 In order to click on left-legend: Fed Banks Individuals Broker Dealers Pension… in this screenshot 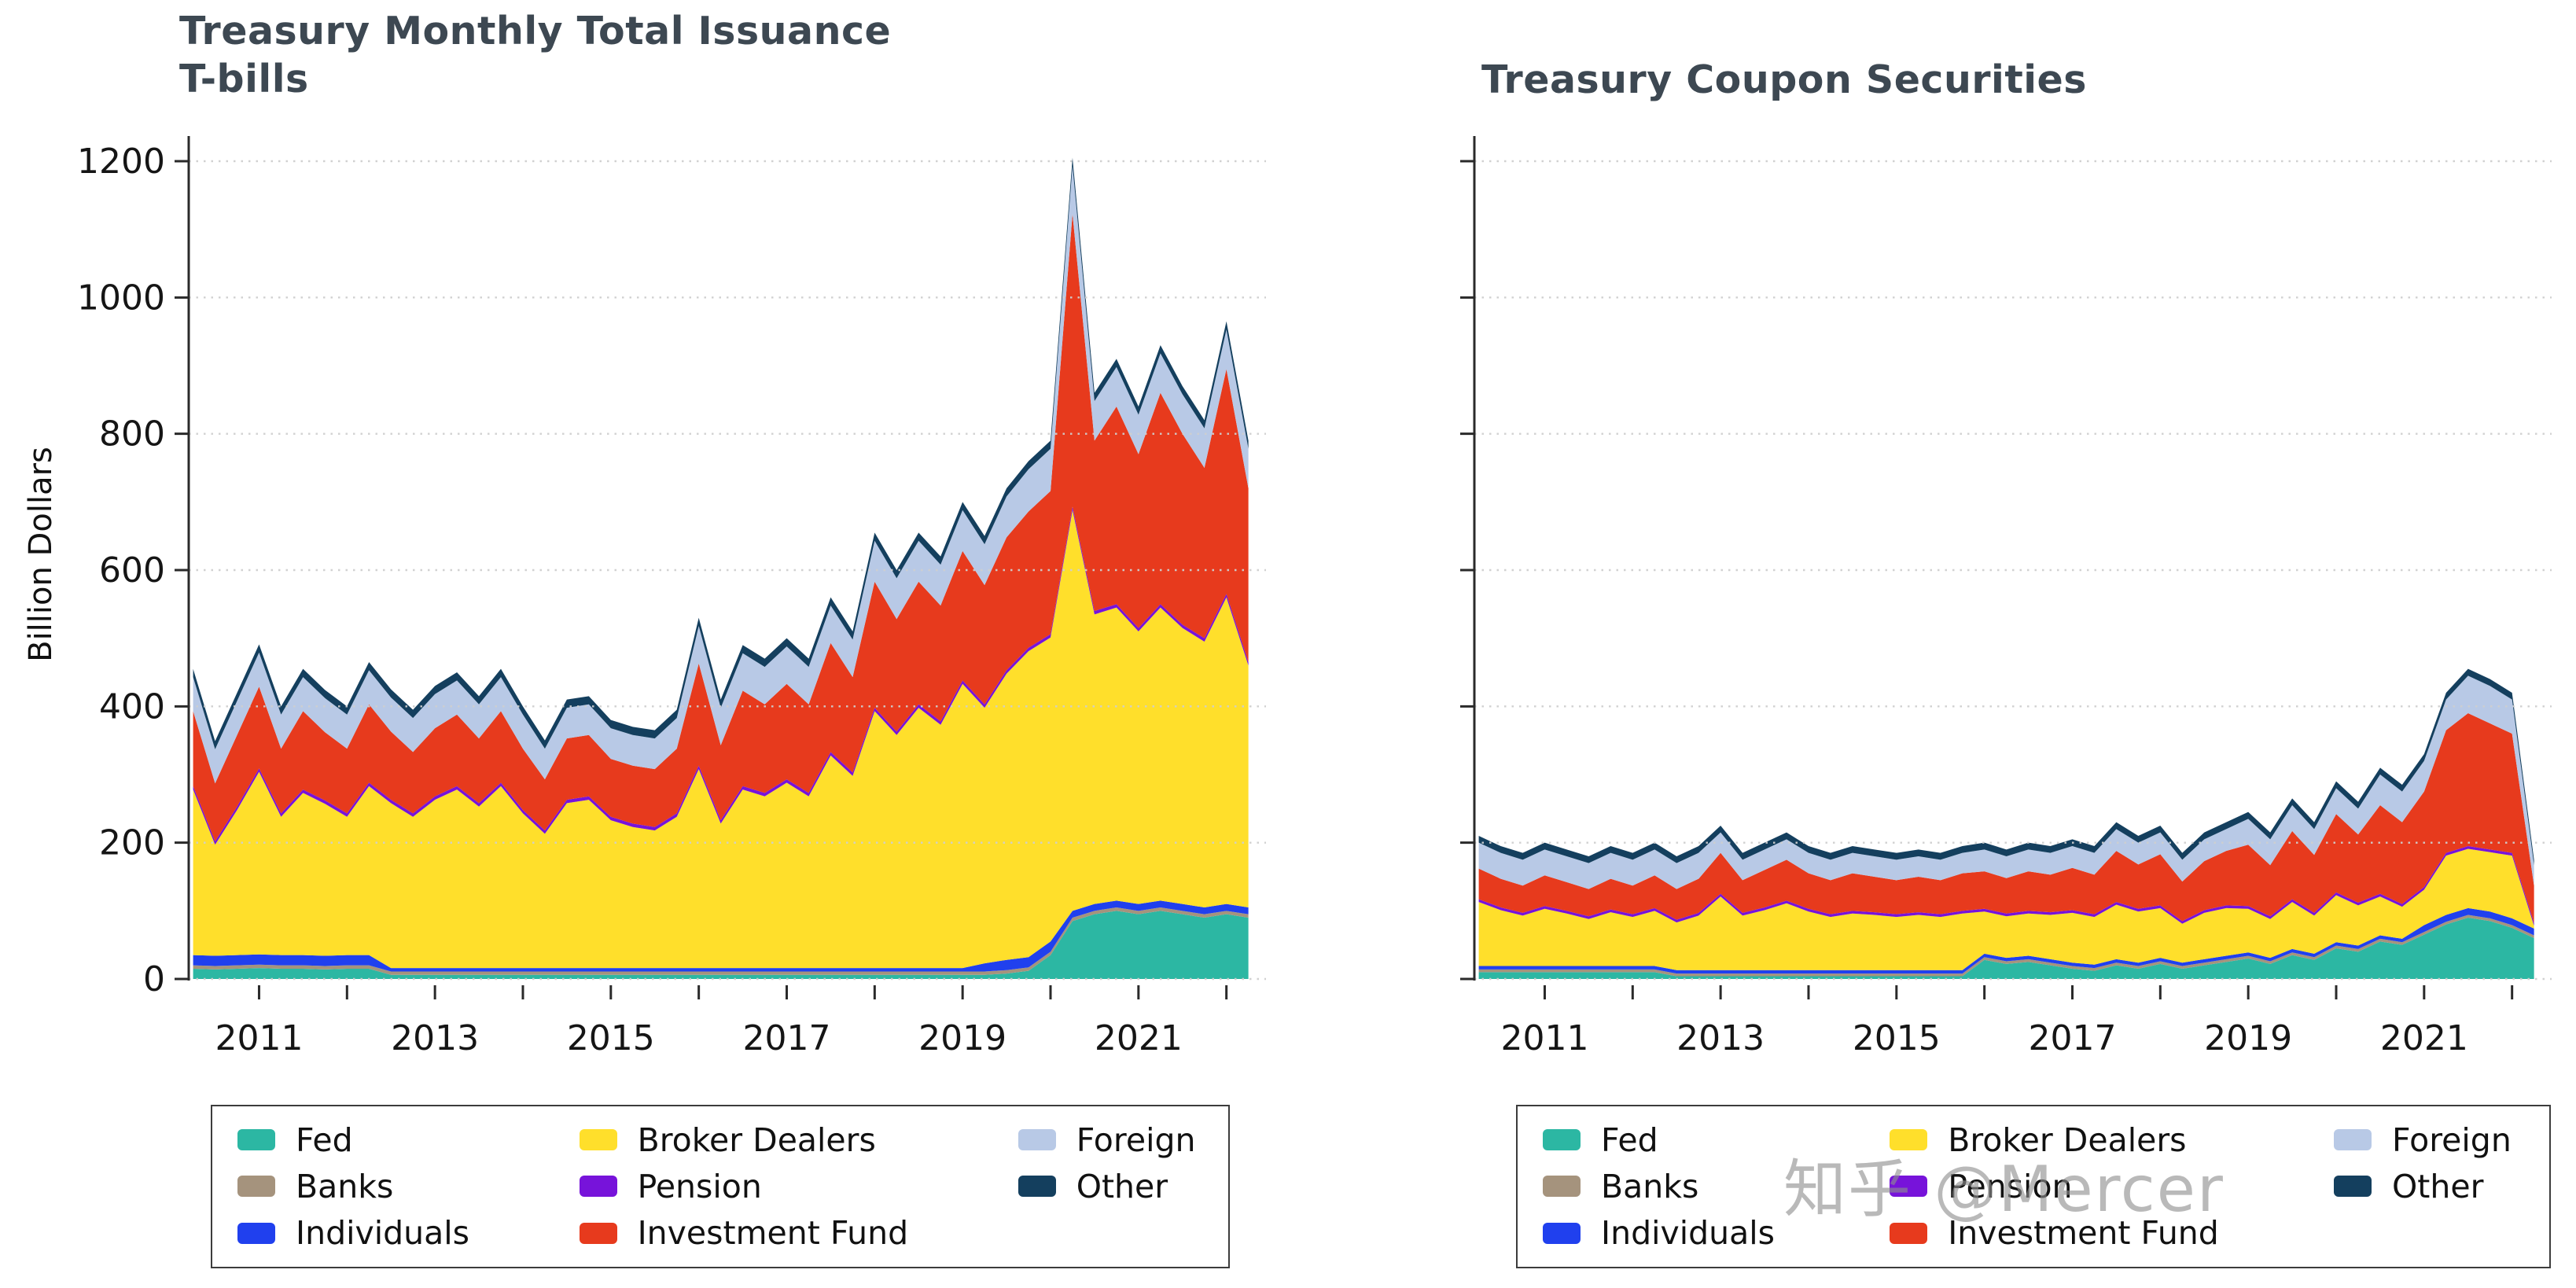, I will do `click(721, 1186)`.